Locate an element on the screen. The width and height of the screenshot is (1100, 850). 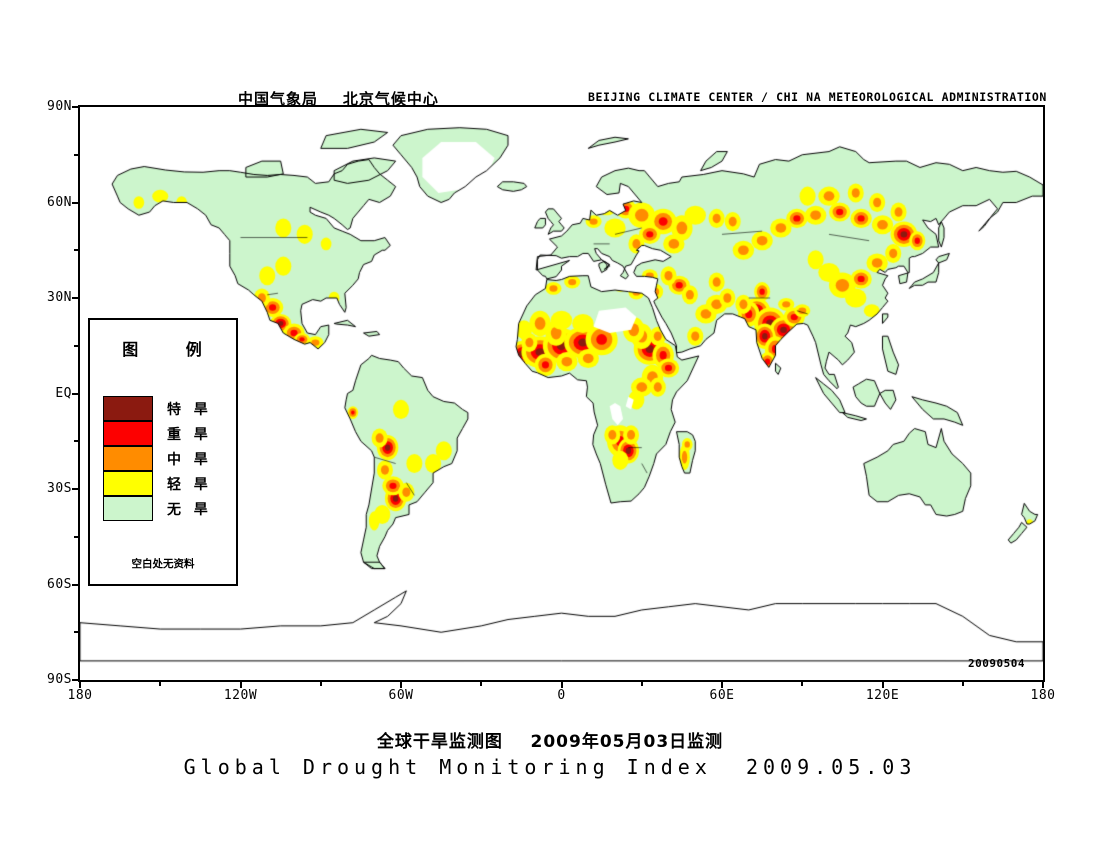
y-axis-label-30s: 30S is located at coordinates (59, 488).